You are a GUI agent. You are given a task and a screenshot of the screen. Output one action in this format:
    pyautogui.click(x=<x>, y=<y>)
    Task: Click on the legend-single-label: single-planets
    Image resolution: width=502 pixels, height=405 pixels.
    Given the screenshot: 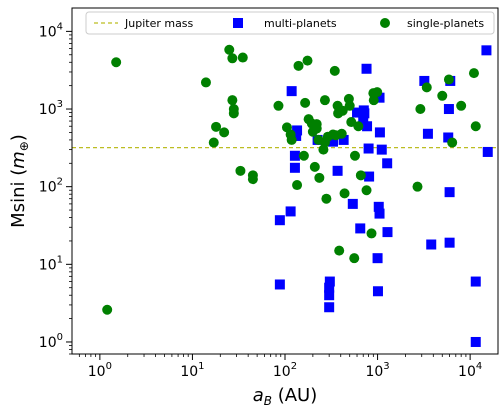 What is the action you would take?
    pyautogui.click(x=445, y=23)
    